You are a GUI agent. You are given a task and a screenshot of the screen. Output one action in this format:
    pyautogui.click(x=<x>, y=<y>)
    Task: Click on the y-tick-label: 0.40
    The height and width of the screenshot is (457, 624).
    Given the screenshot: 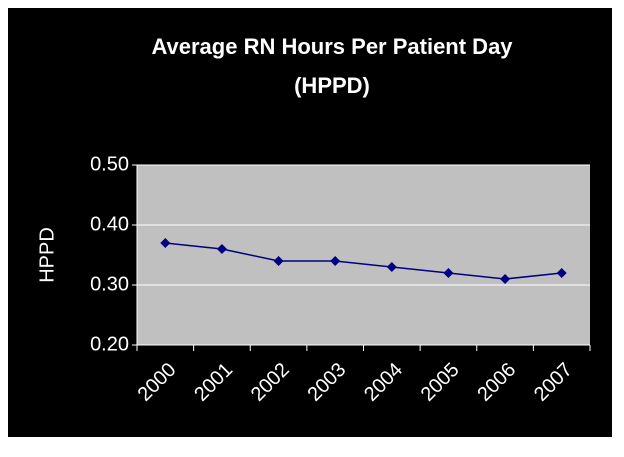 What is the action you would take?
    pyautogui.click(x=109, y=224)
    